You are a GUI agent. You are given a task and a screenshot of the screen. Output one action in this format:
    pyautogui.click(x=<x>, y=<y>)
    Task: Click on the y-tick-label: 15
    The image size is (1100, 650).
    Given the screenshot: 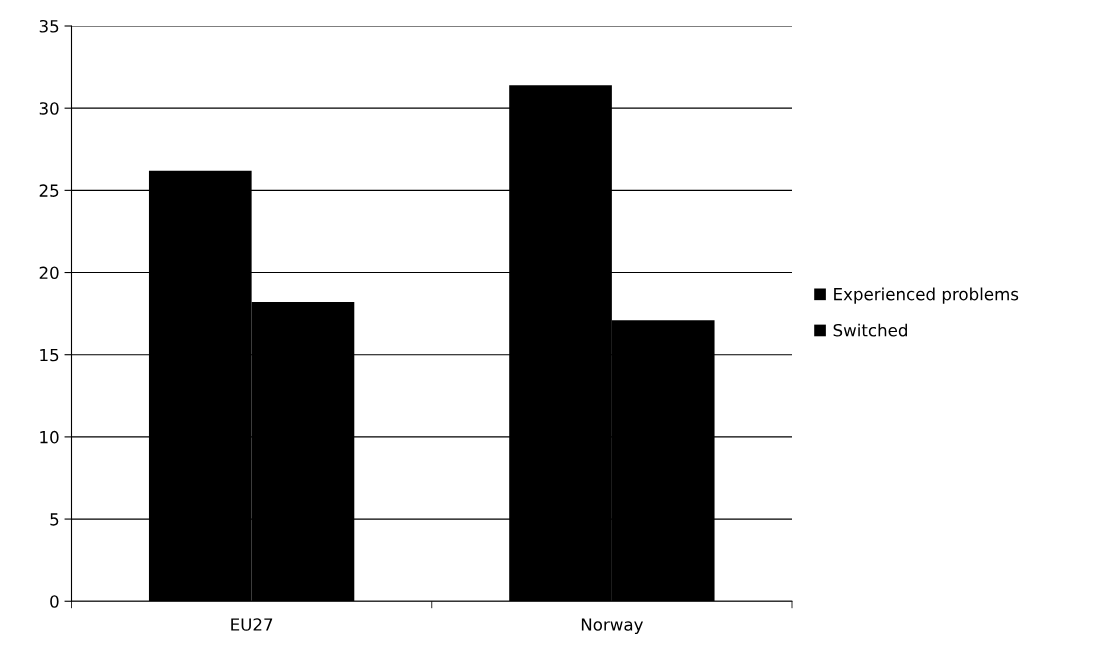 What is the action you would take?
    pyautogui.click(x=49, y=355)
    